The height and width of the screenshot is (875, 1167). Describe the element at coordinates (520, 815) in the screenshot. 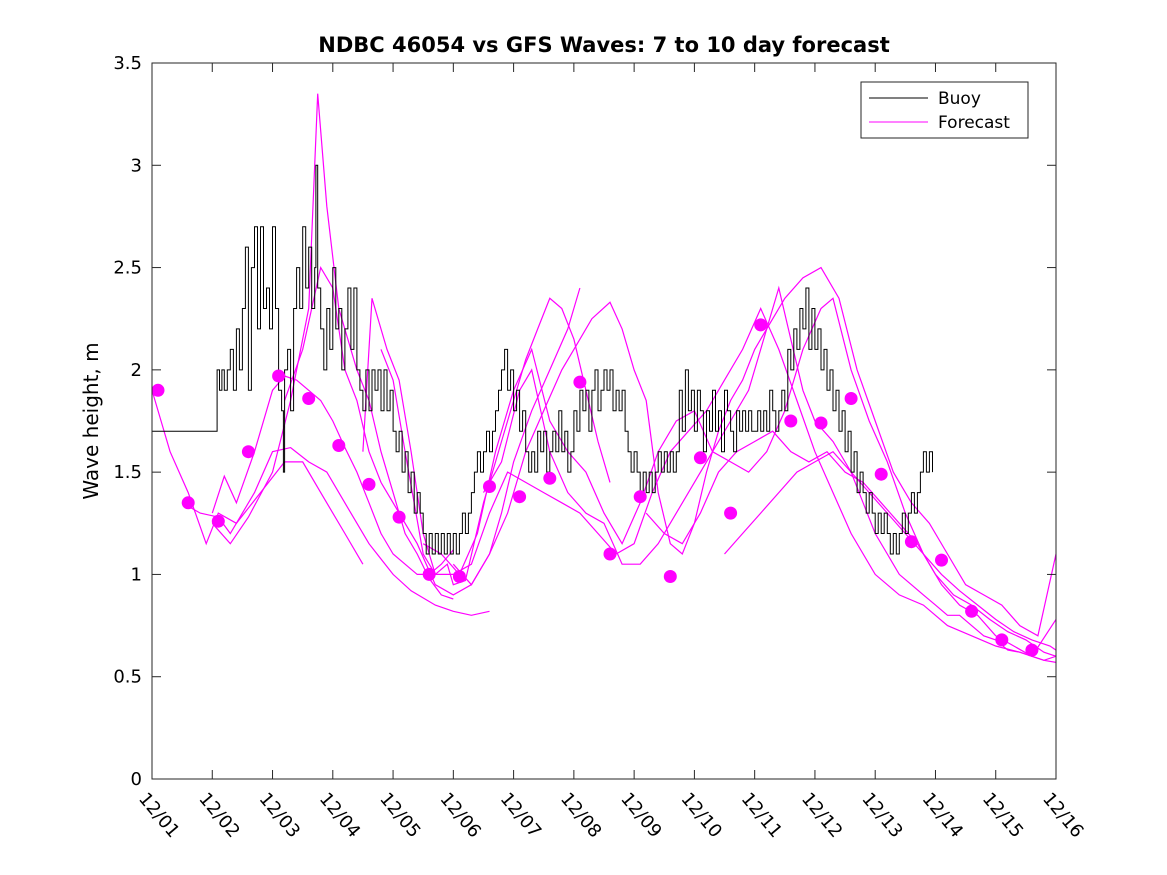

I see `x-tick-label: 12/07` at that location.